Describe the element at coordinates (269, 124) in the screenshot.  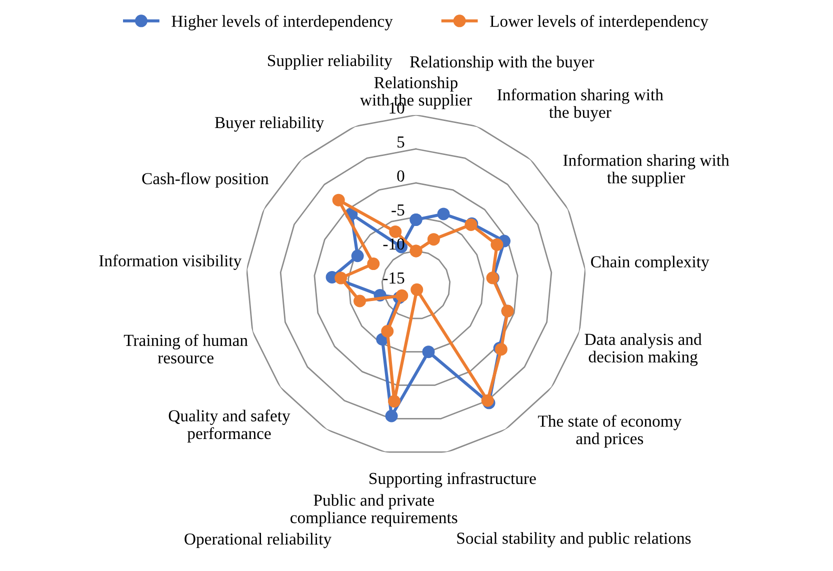
I see `spoke-label: Buyer reliability` at that location.